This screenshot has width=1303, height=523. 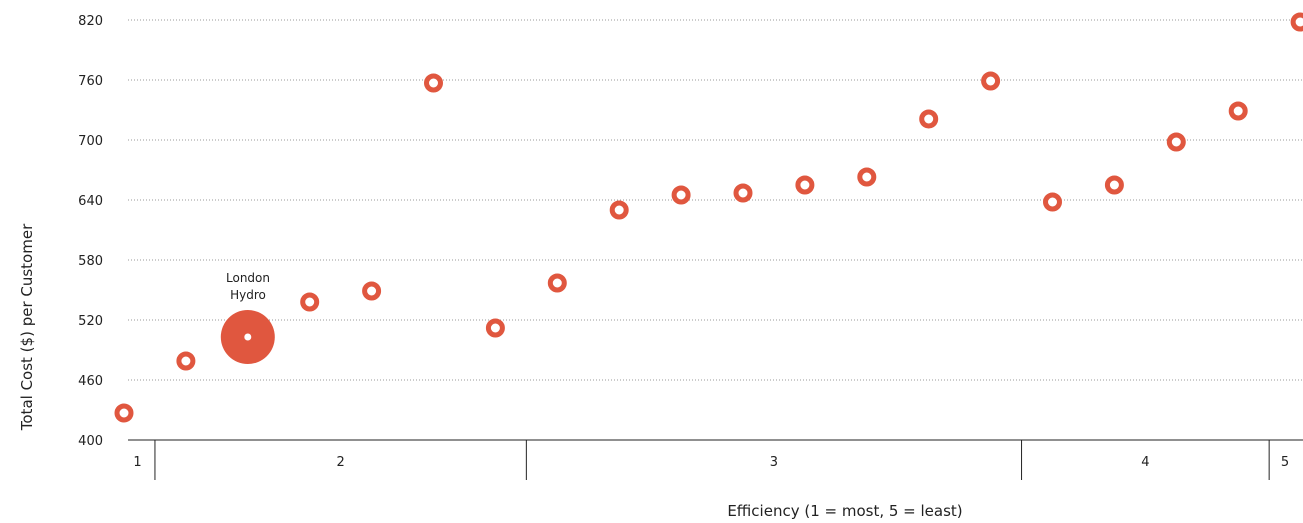 I want to click on y-tick-label: 460, so click(x=90, y=381).